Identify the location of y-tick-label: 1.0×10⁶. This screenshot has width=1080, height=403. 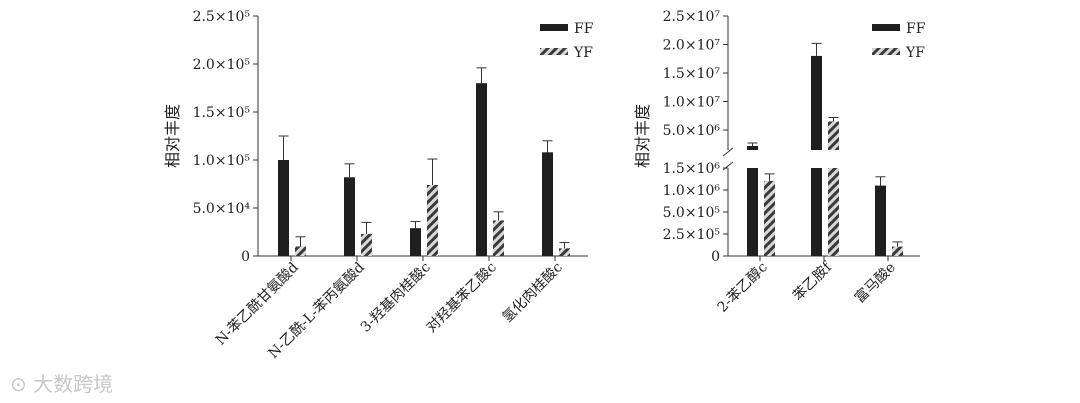
(692, 191).